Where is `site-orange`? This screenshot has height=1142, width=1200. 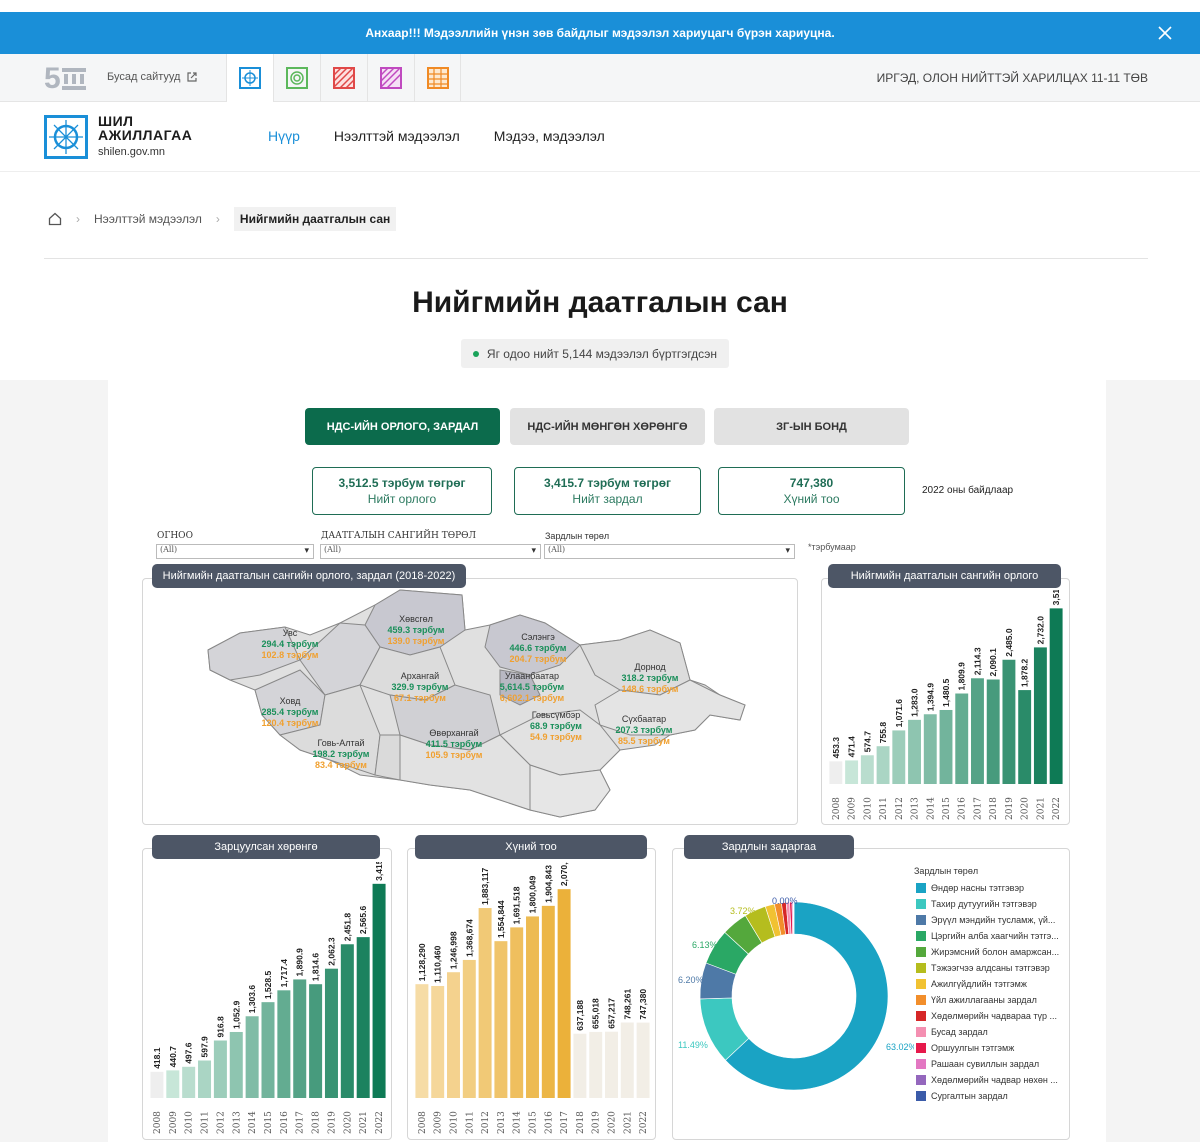 site-orange is located at coordinates (437, 78).